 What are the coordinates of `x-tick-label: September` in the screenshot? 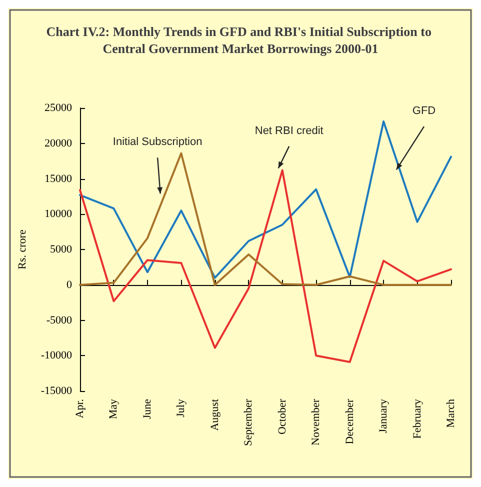 It's located at (248, 422).